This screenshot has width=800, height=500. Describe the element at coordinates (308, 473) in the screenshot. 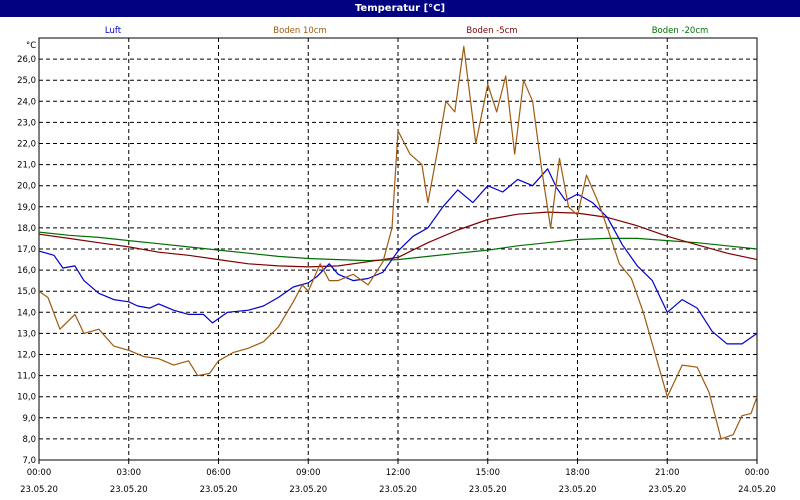

I see `x-tick-time: 09:00` at that location.